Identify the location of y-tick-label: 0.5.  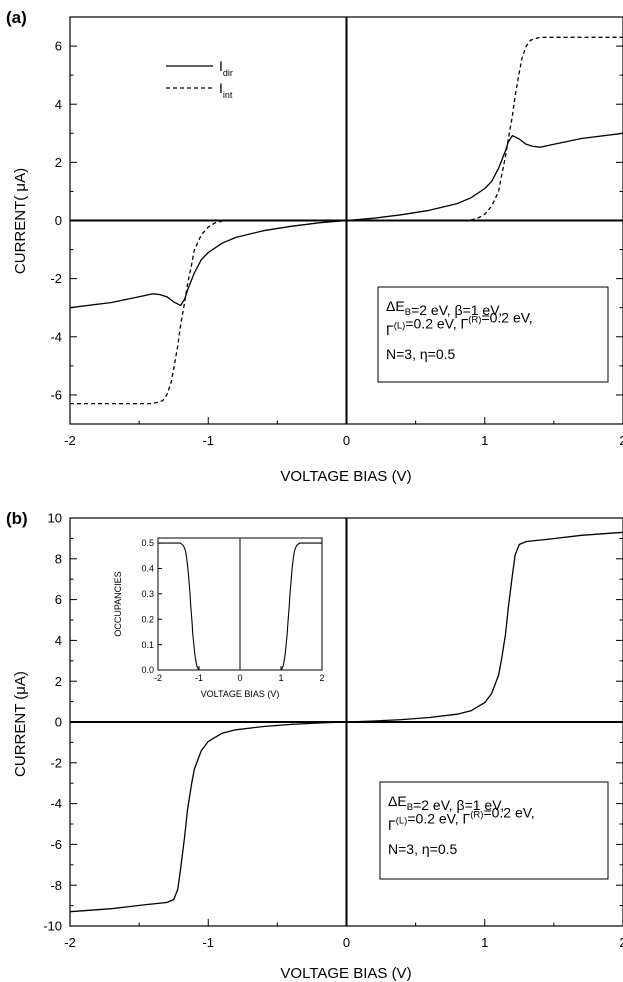
(147, 543).